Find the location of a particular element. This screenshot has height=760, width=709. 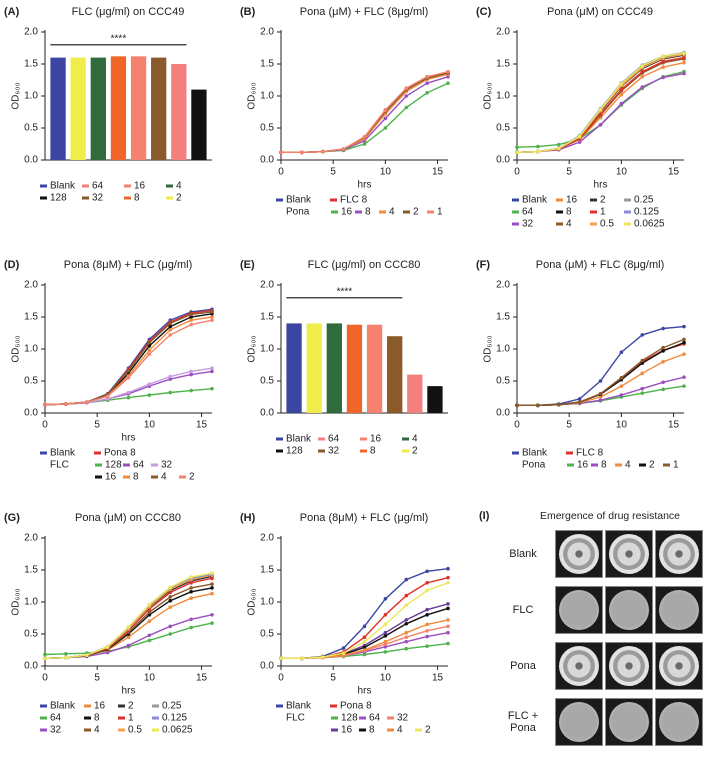

y-tick-label: 1.0 is located at coordinates (267, 96).